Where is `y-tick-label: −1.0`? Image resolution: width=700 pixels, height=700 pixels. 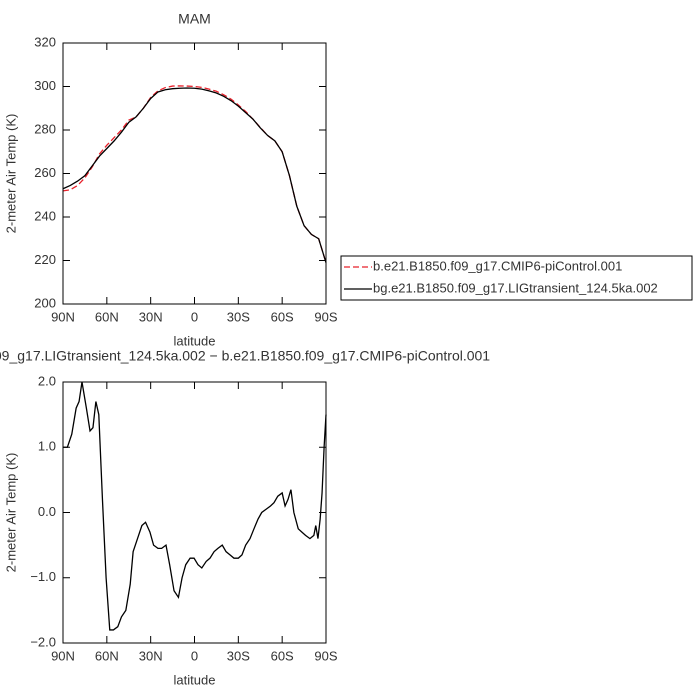
y-tick-label: −1.0 is located at coordinates (43, 576).